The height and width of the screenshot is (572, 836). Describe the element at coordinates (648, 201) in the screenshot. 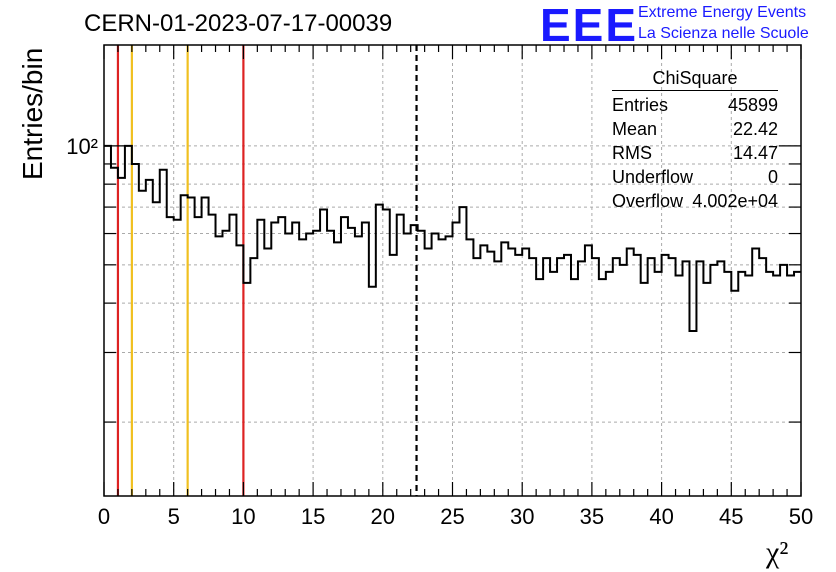

I see `stats-label: Overflow` at that location.